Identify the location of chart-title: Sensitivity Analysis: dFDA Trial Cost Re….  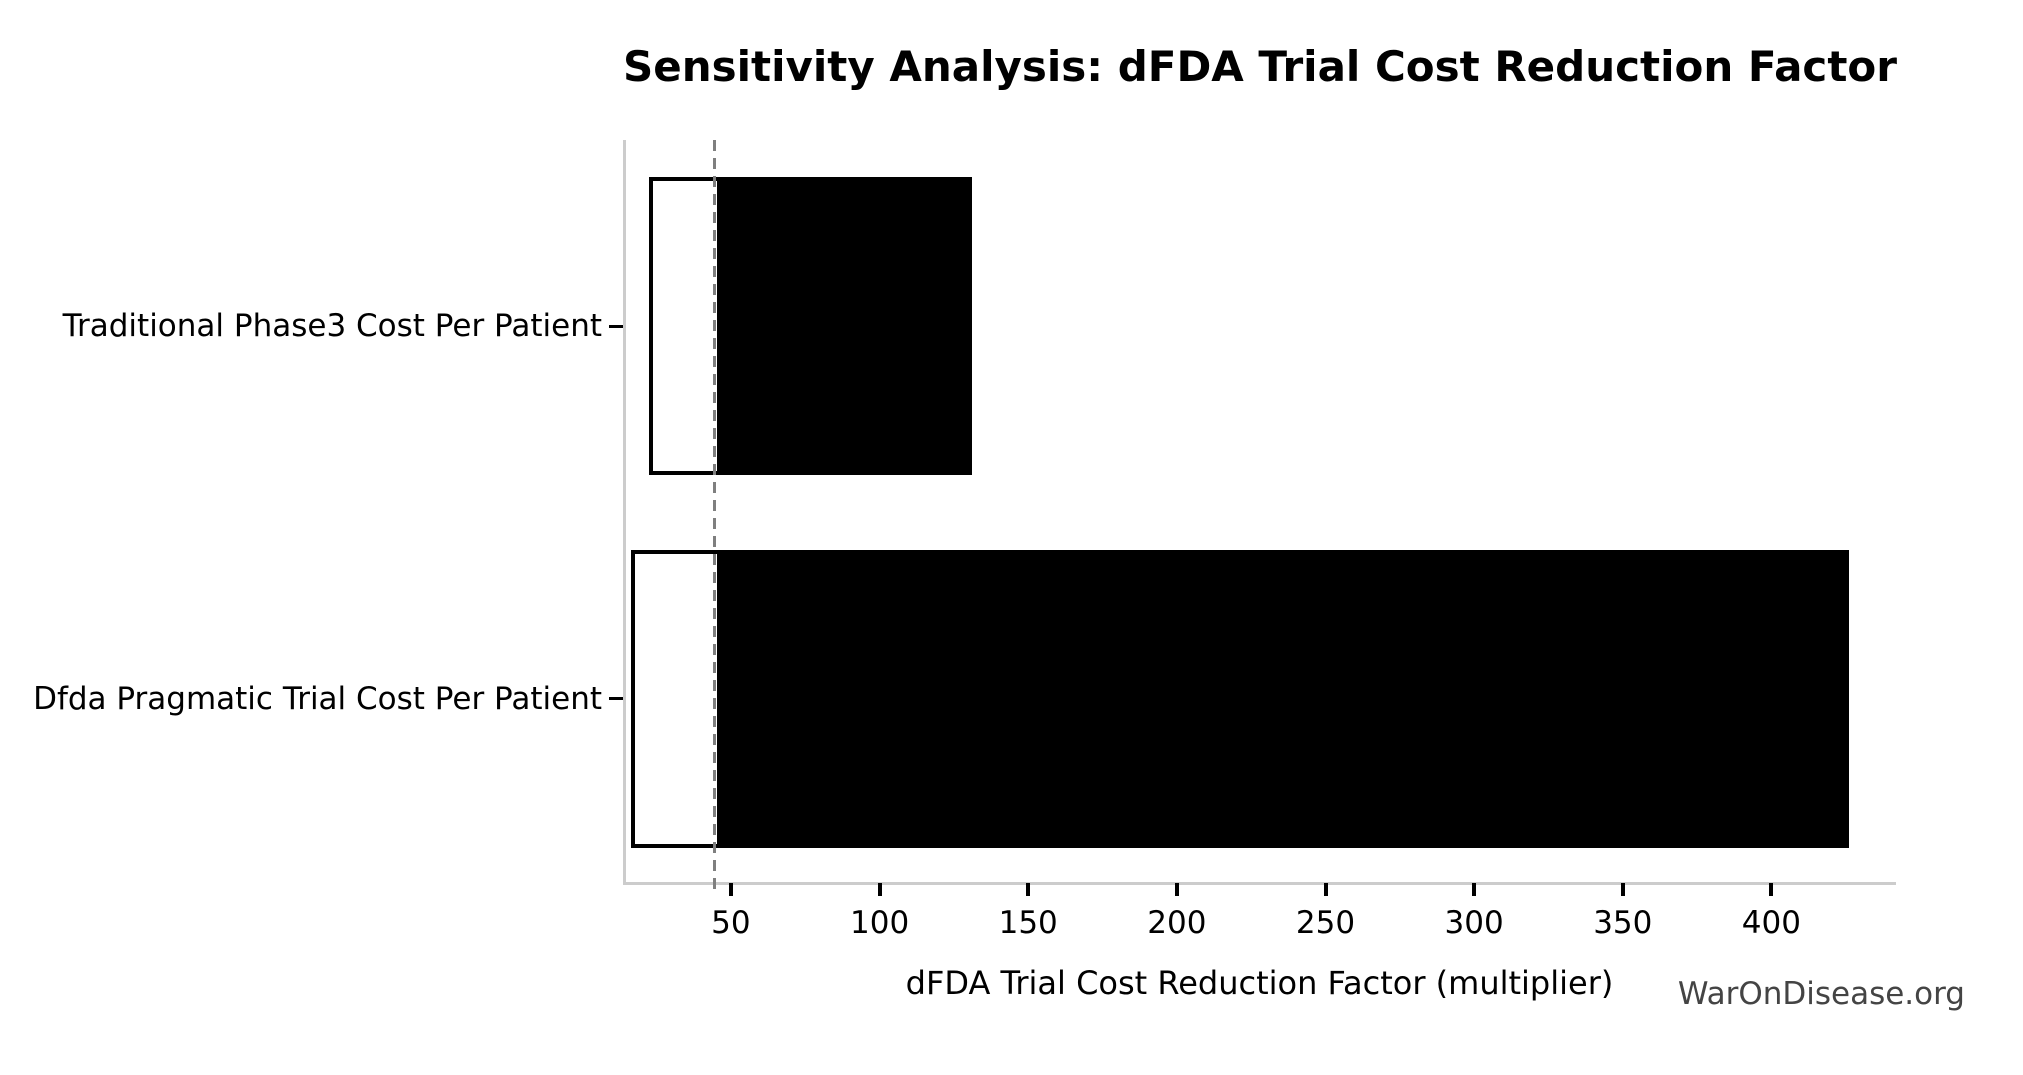
(1260, 66).